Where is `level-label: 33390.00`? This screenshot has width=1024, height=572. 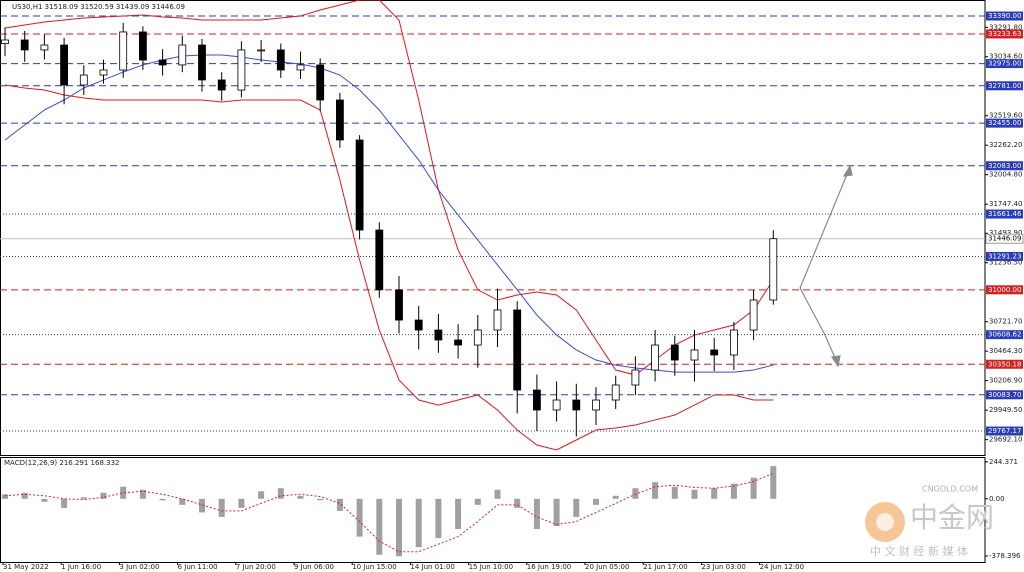 level-label: 33390.00 is located at coordinates (1004, 16).